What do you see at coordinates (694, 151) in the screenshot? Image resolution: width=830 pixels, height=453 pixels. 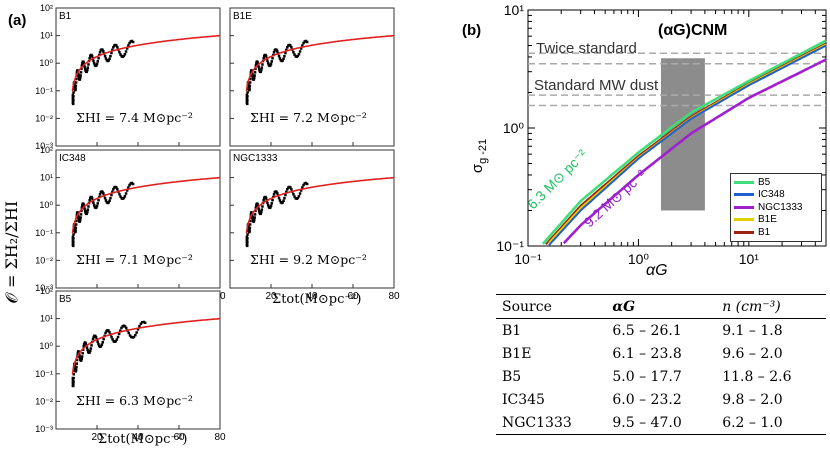 I see `series-ngc1333` at bounding box center [694, 151].